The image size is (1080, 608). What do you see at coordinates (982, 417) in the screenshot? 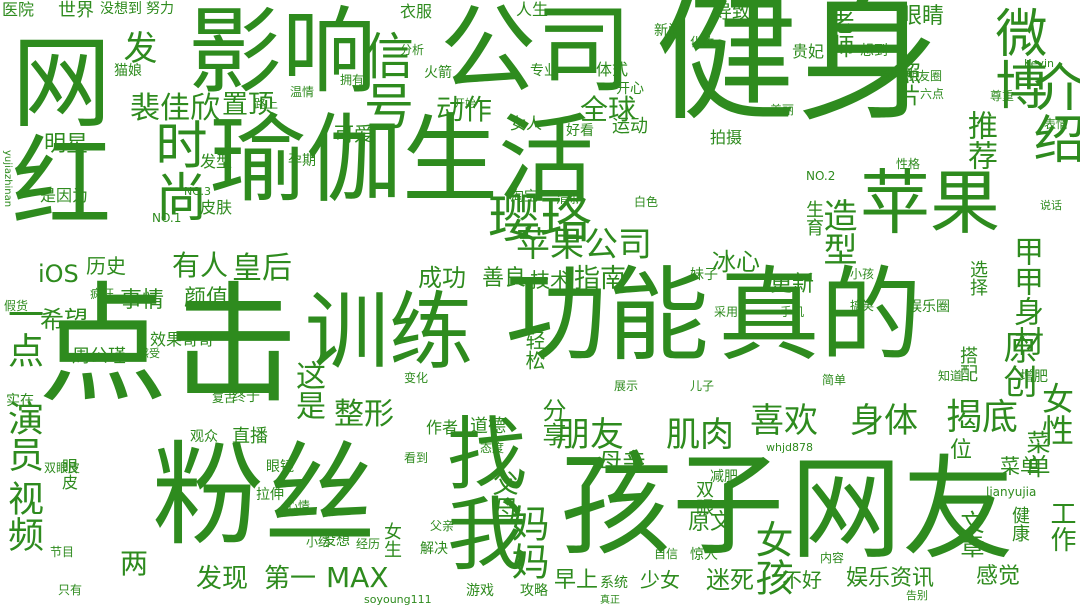
I see `word: 揭底` at bounding box center [982, 417].